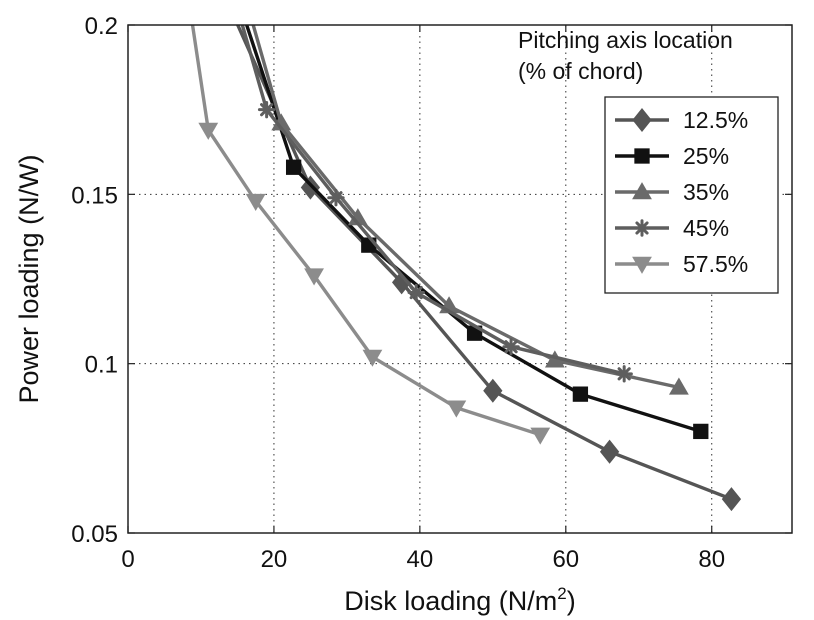 The width and height of the screenshot is (814, 620). Describe the element at coordinates (420, 559) in the screenshot. I see `x-tick-label: 40` at that location.